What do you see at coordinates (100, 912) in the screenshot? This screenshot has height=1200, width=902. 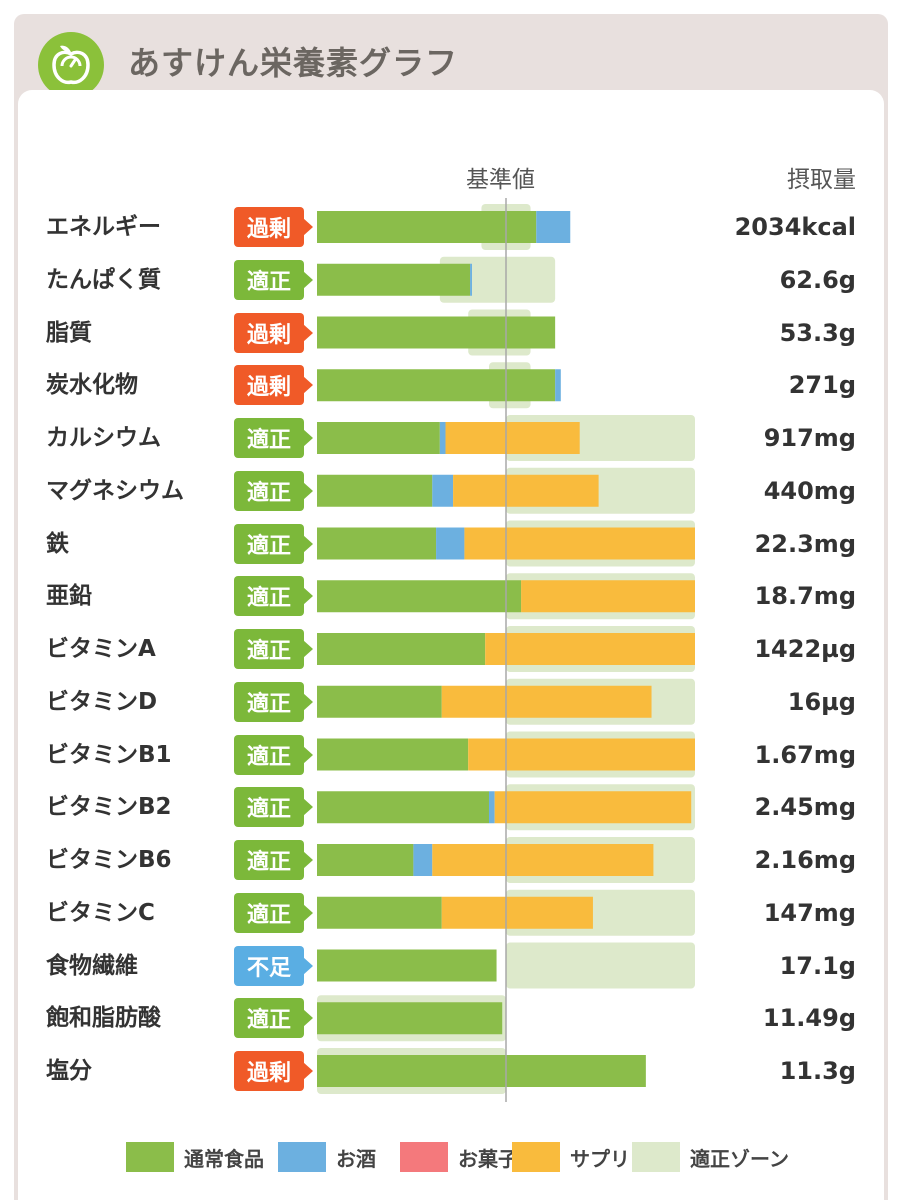 I see `nutrient-label: ビタミンC` at bounding box center [100, 912].